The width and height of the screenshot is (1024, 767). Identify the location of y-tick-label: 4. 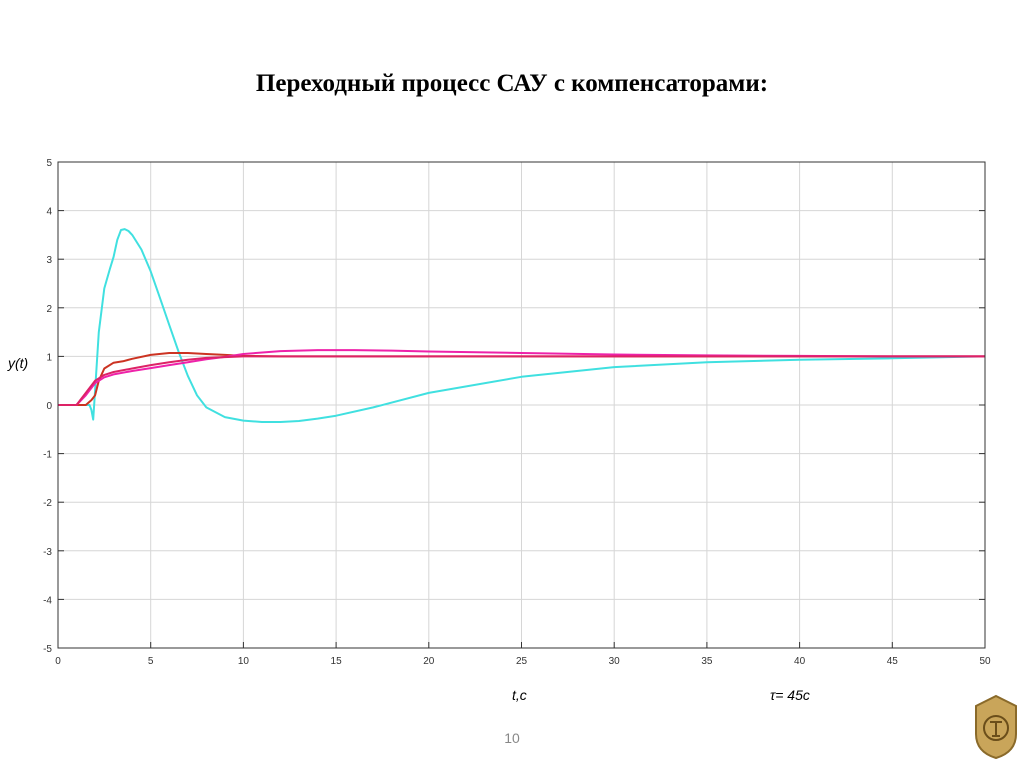
(49, 212).